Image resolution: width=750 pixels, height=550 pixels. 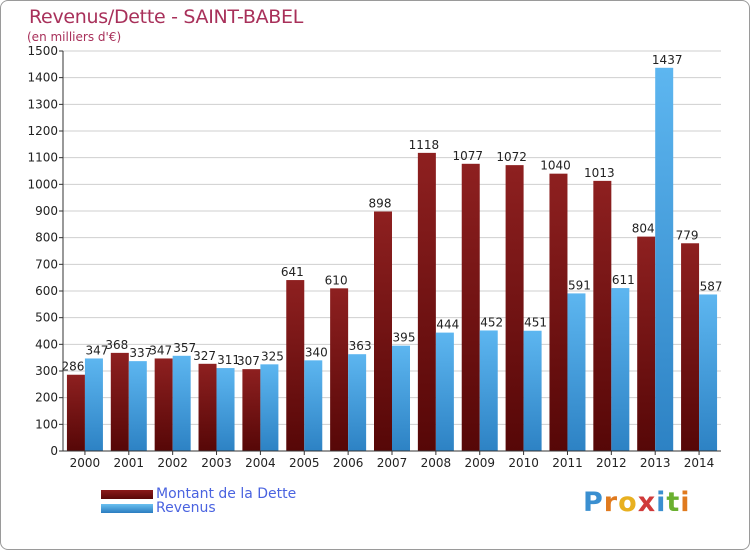 I want to click on y-tick-label: 100, so click(x=46, y=424).